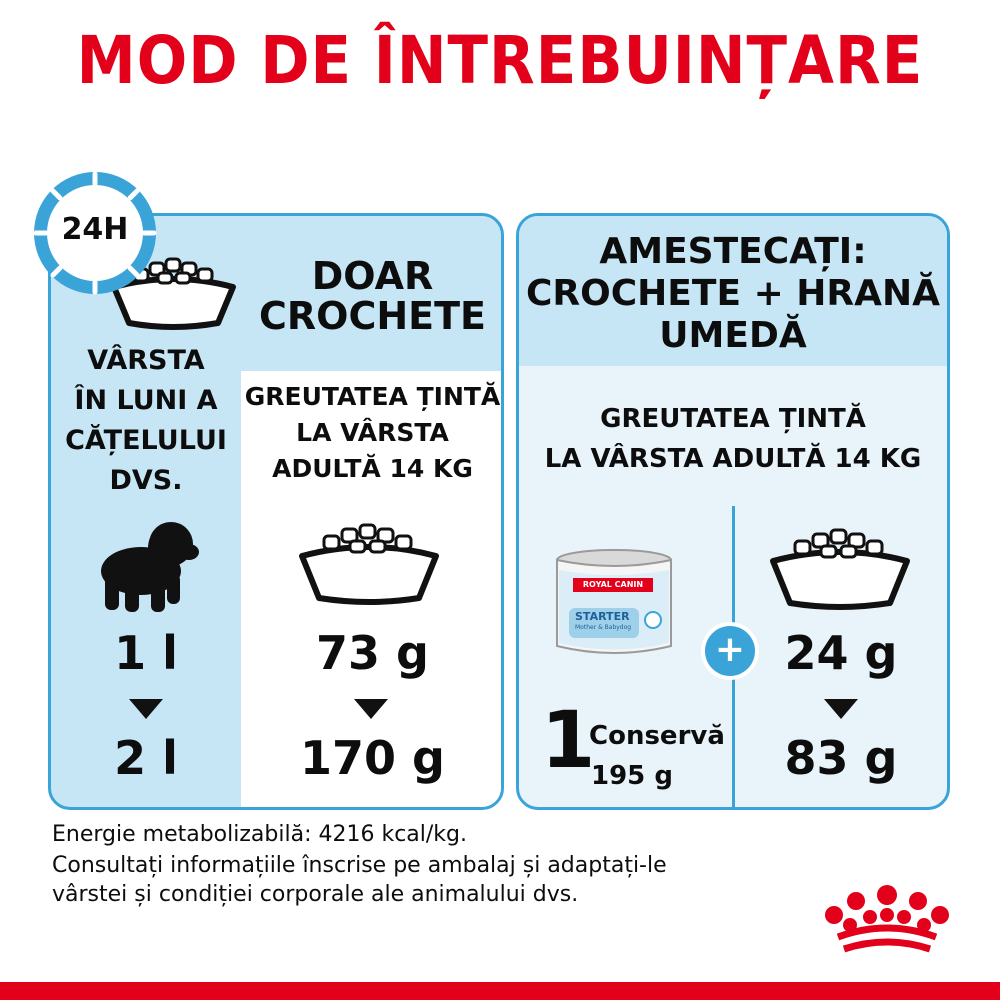 This screenshot has height=1000, width=1000. I want to click on clock-icon, so click(95, 233).